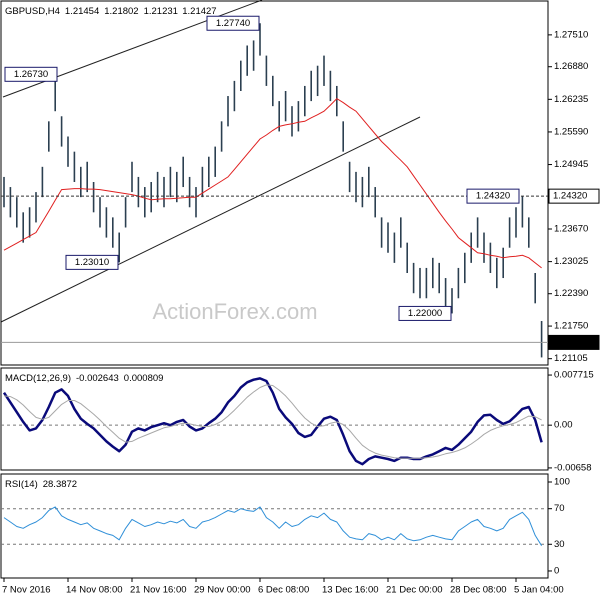 The height and width of the screenshot is (600, 600). Describe the element at coordinates (571, 293) in the screenshot. I see `y-tick-label: 1.22390` at that location.